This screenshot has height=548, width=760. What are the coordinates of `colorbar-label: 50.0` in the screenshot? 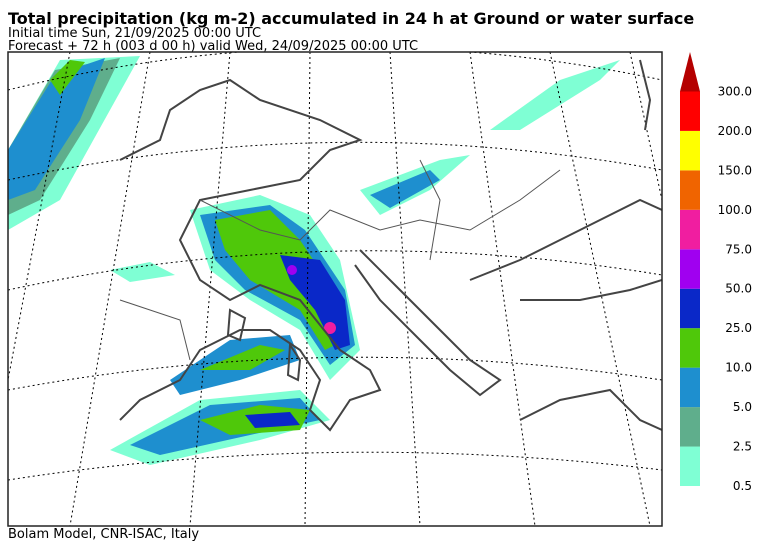 It's located at (738, 289).